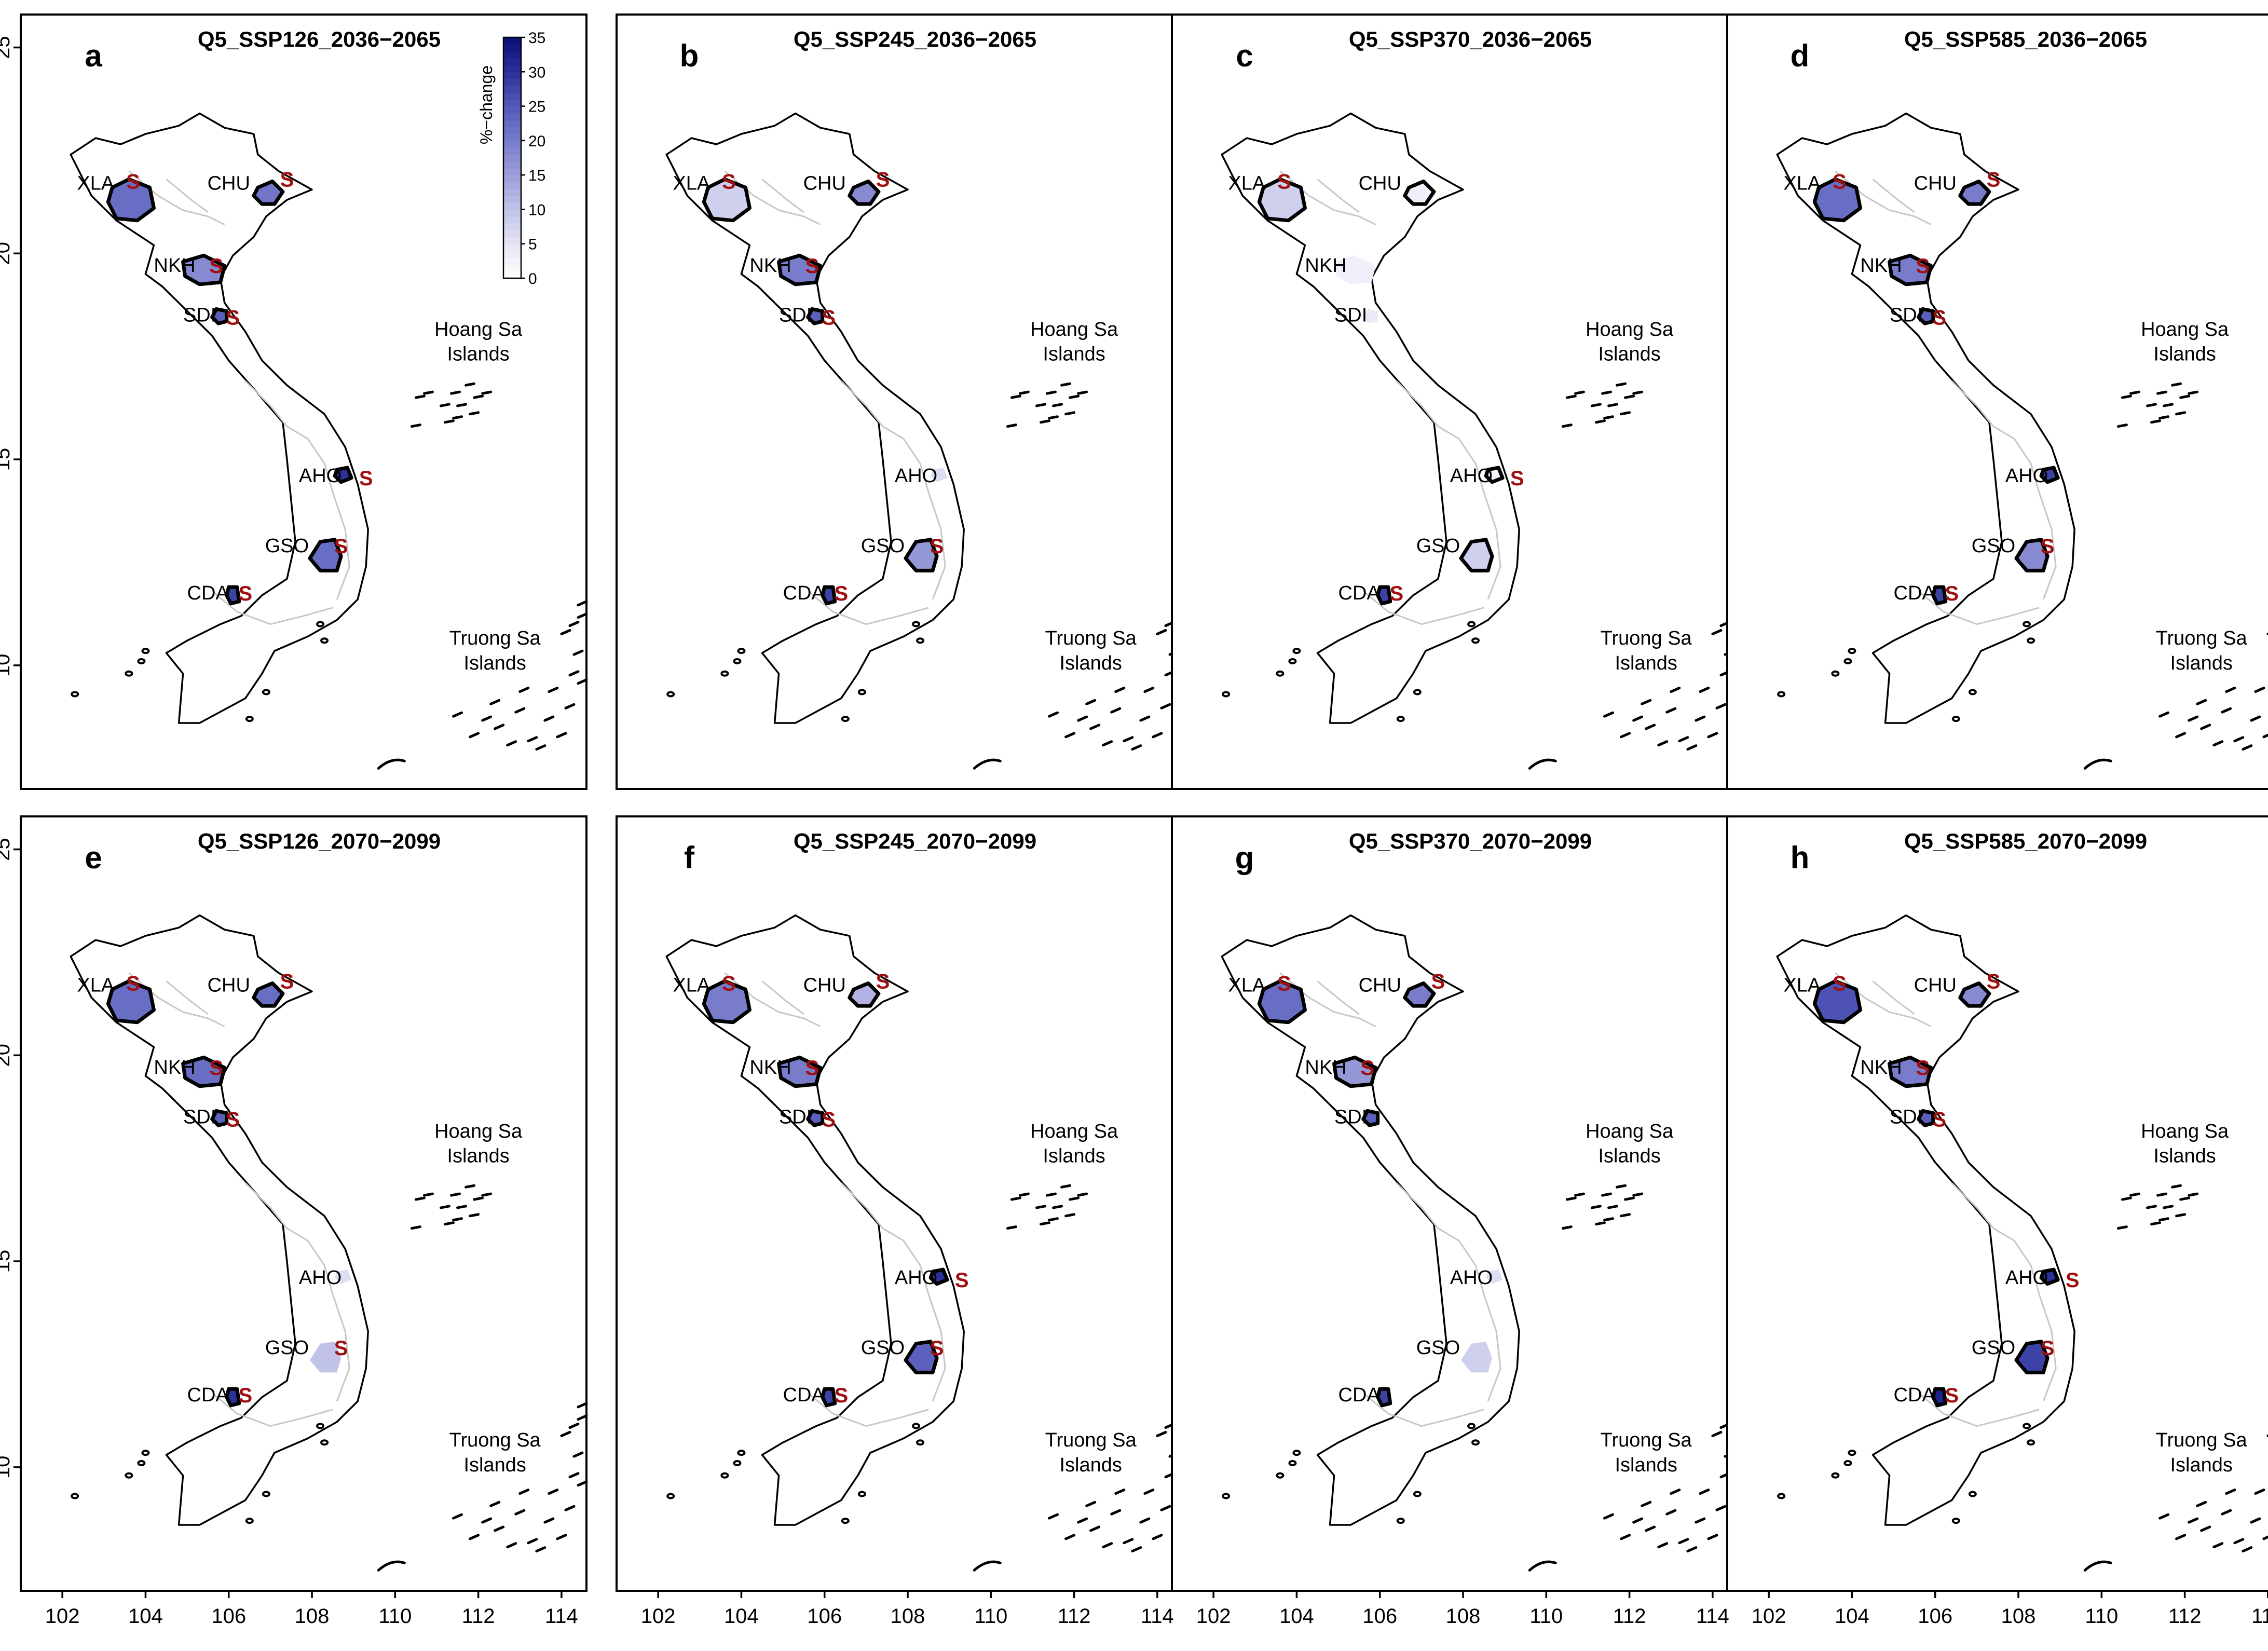  What do you see at coordinates (915, 39) in the screenshot?
I see `panel-title: Q5_SSP245_2036−2065` at bounding box center [915, 39].